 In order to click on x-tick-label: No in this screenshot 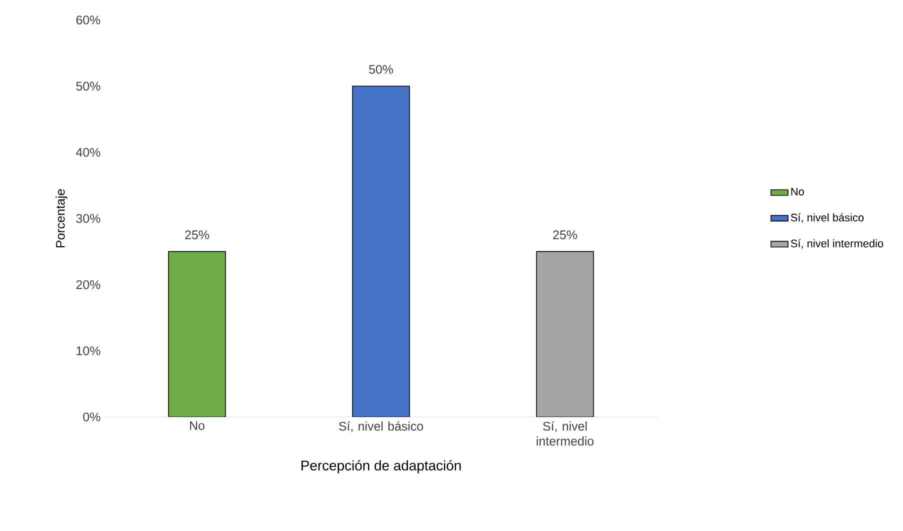, I will do `click(197, 425)`.